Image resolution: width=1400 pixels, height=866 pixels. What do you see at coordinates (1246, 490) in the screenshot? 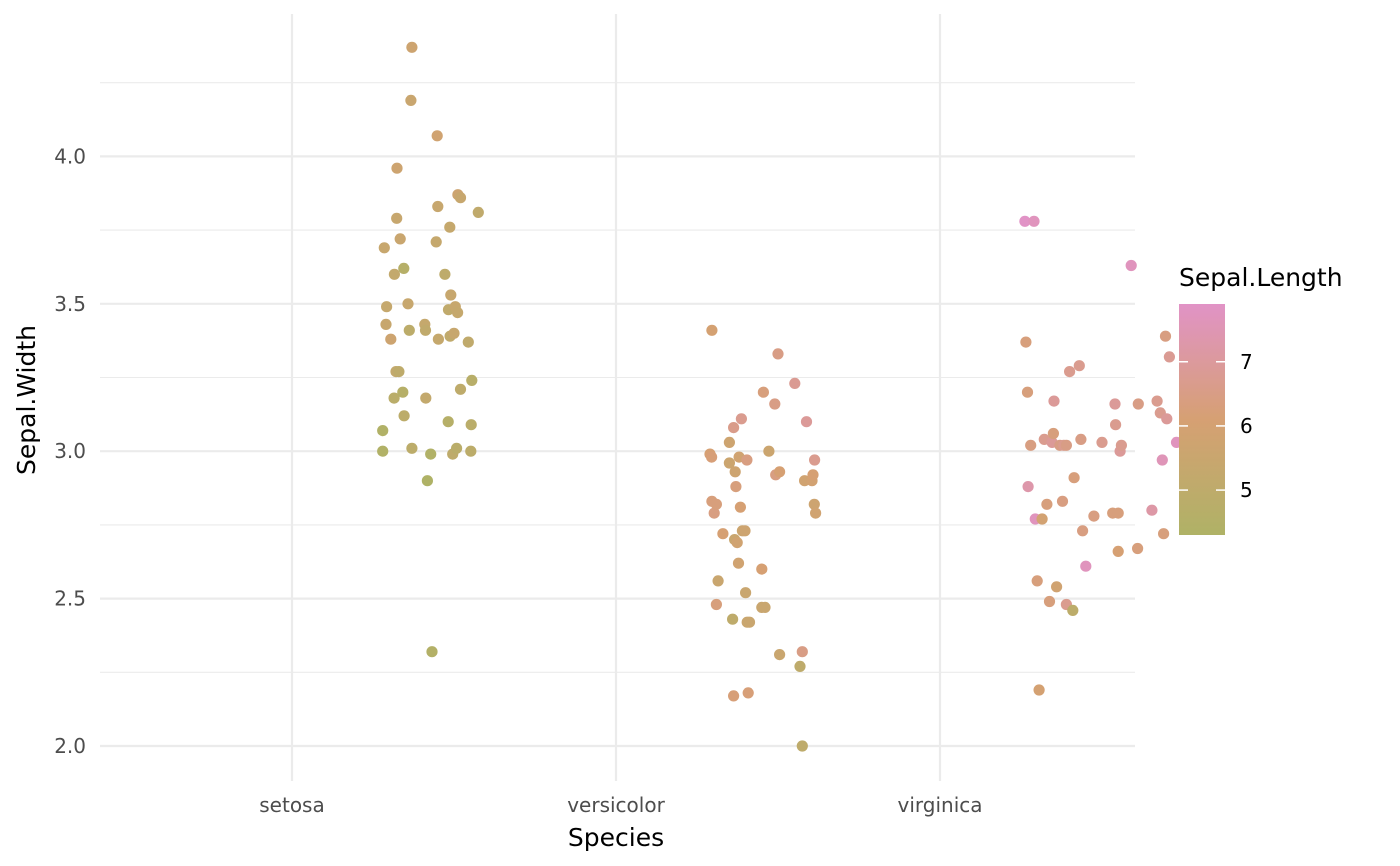
I see `legend-tick-label: 5` at bounding box center [1246, 490].